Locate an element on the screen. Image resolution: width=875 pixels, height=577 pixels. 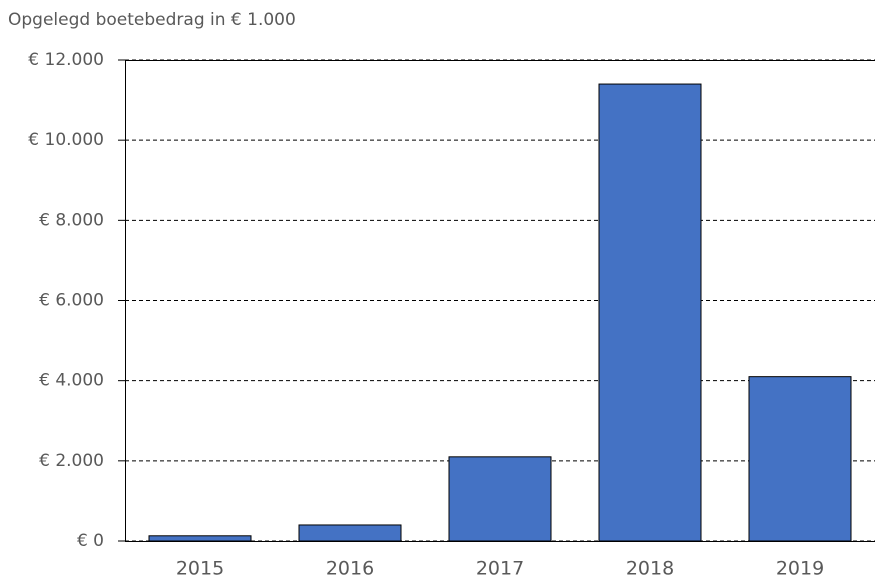
x-tick-label: 2016 is located at coordinates (350, 567).